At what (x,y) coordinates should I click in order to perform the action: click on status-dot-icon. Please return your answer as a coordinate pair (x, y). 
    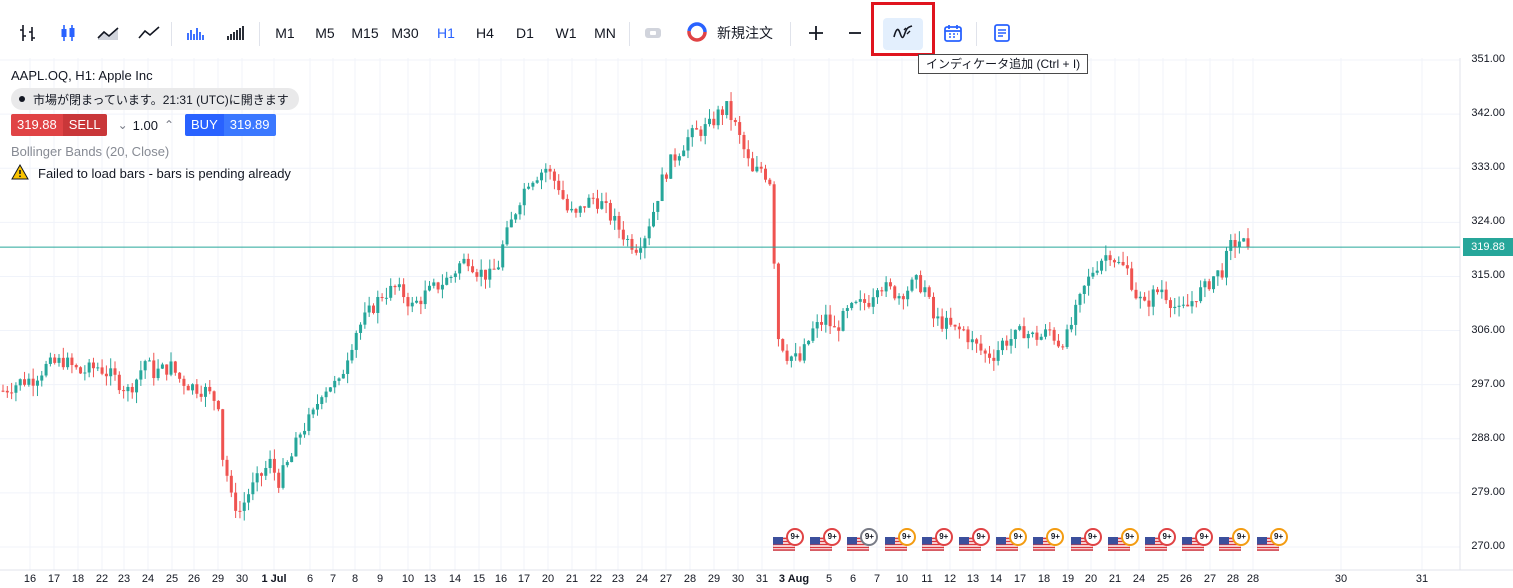
    Looking at the image, I should click on (22, 99).